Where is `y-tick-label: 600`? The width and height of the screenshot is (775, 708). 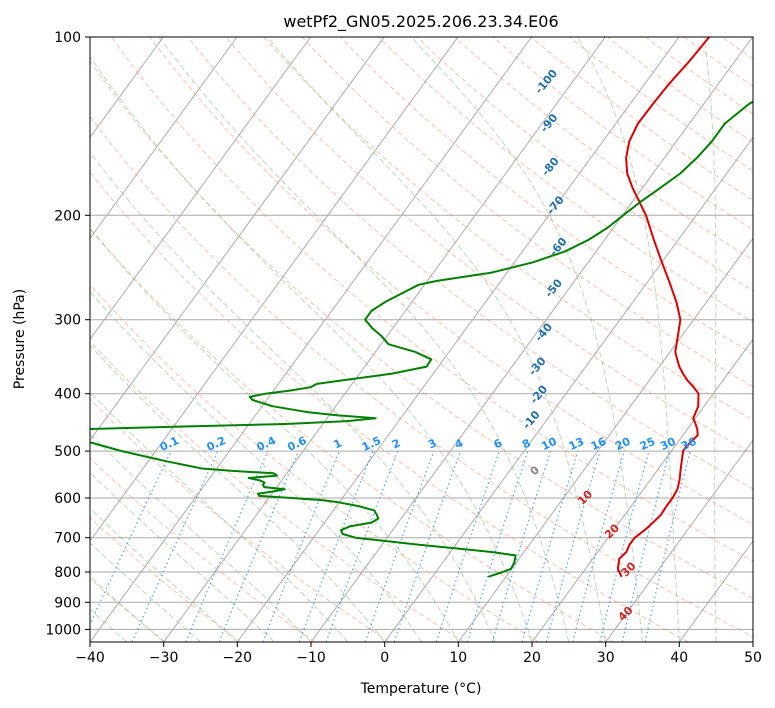 y-tick-label: 600 is located at coordinates (67, 499).